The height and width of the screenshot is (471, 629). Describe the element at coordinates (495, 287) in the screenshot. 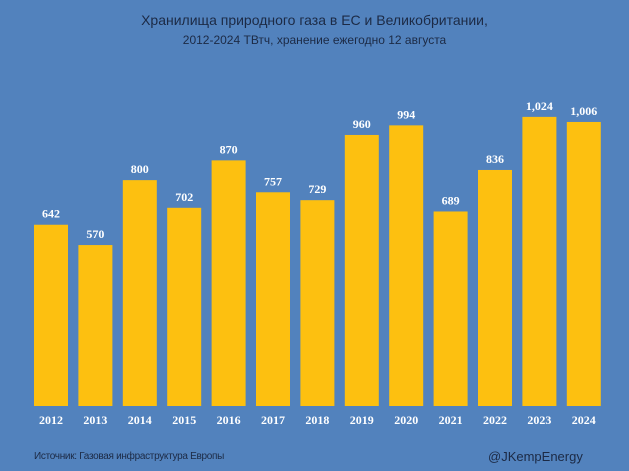

I see `bar-2022` at that location.